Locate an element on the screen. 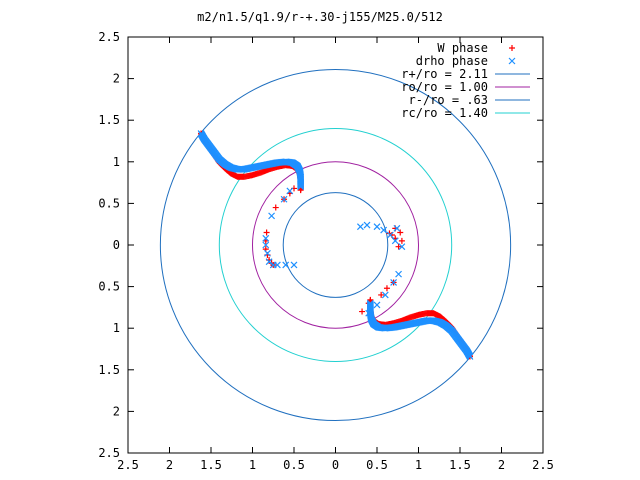 The height and width of the screenshot is (480, 640). w-phase-arc1-point-glyph is located at coordinates (370, 299).